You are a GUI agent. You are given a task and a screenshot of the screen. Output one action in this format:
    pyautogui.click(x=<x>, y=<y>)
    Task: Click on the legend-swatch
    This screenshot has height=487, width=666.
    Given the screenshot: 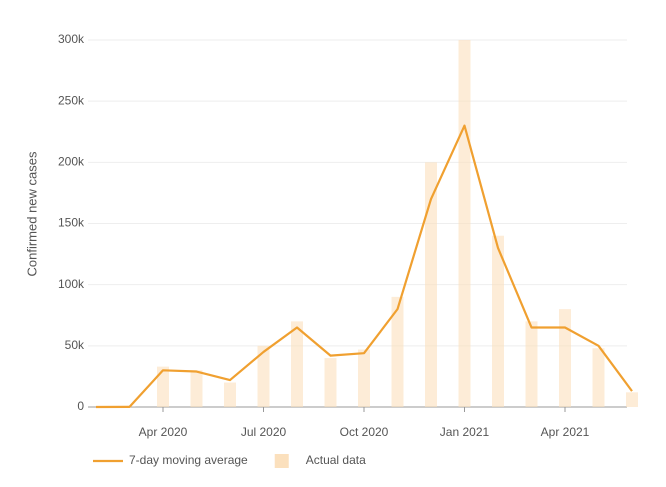 What is the action you would take?
    pyautogui.click(x=281, y=461)
    